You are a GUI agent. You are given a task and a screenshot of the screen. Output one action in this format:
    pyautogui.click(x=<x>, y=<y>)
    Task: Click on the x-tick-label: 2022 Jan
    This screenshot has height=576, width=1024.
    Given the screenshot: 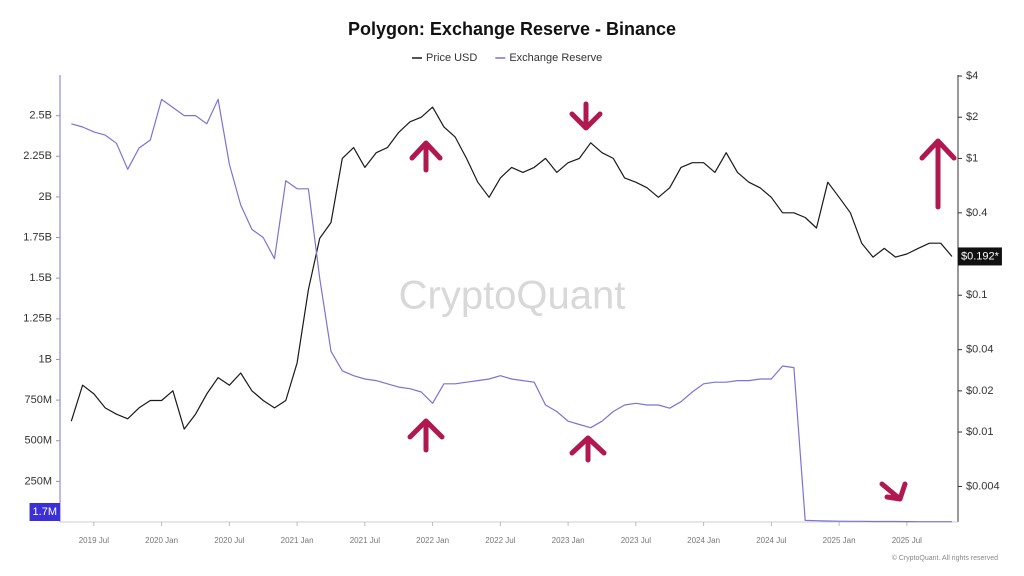 What is the action you would take?
    pyautogui.click(x=432, y=540)
    